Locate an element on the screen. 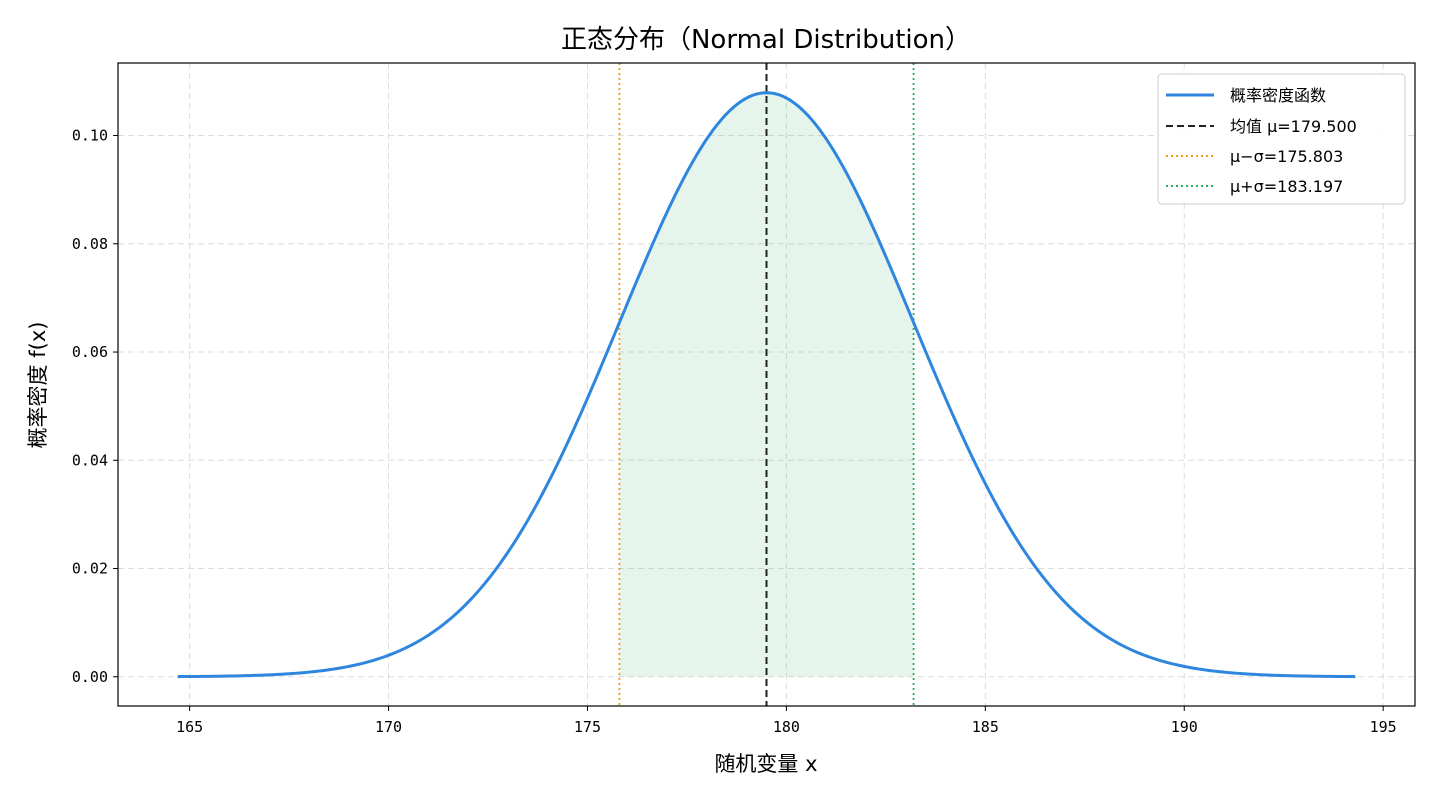  x-tick-label-4: 185 is located at coordinates (985, 727).